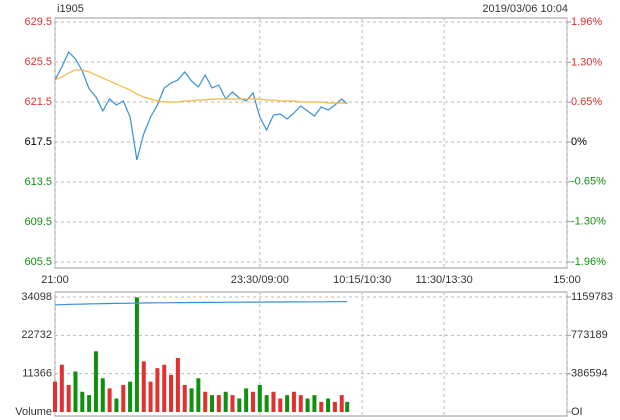 This screenshot has width=620, height=420. What do you see at coordinates (443, 280) in the screenshot?
I see `x-tick-label: 11:30/13:30` at bounding box center [443, 280].